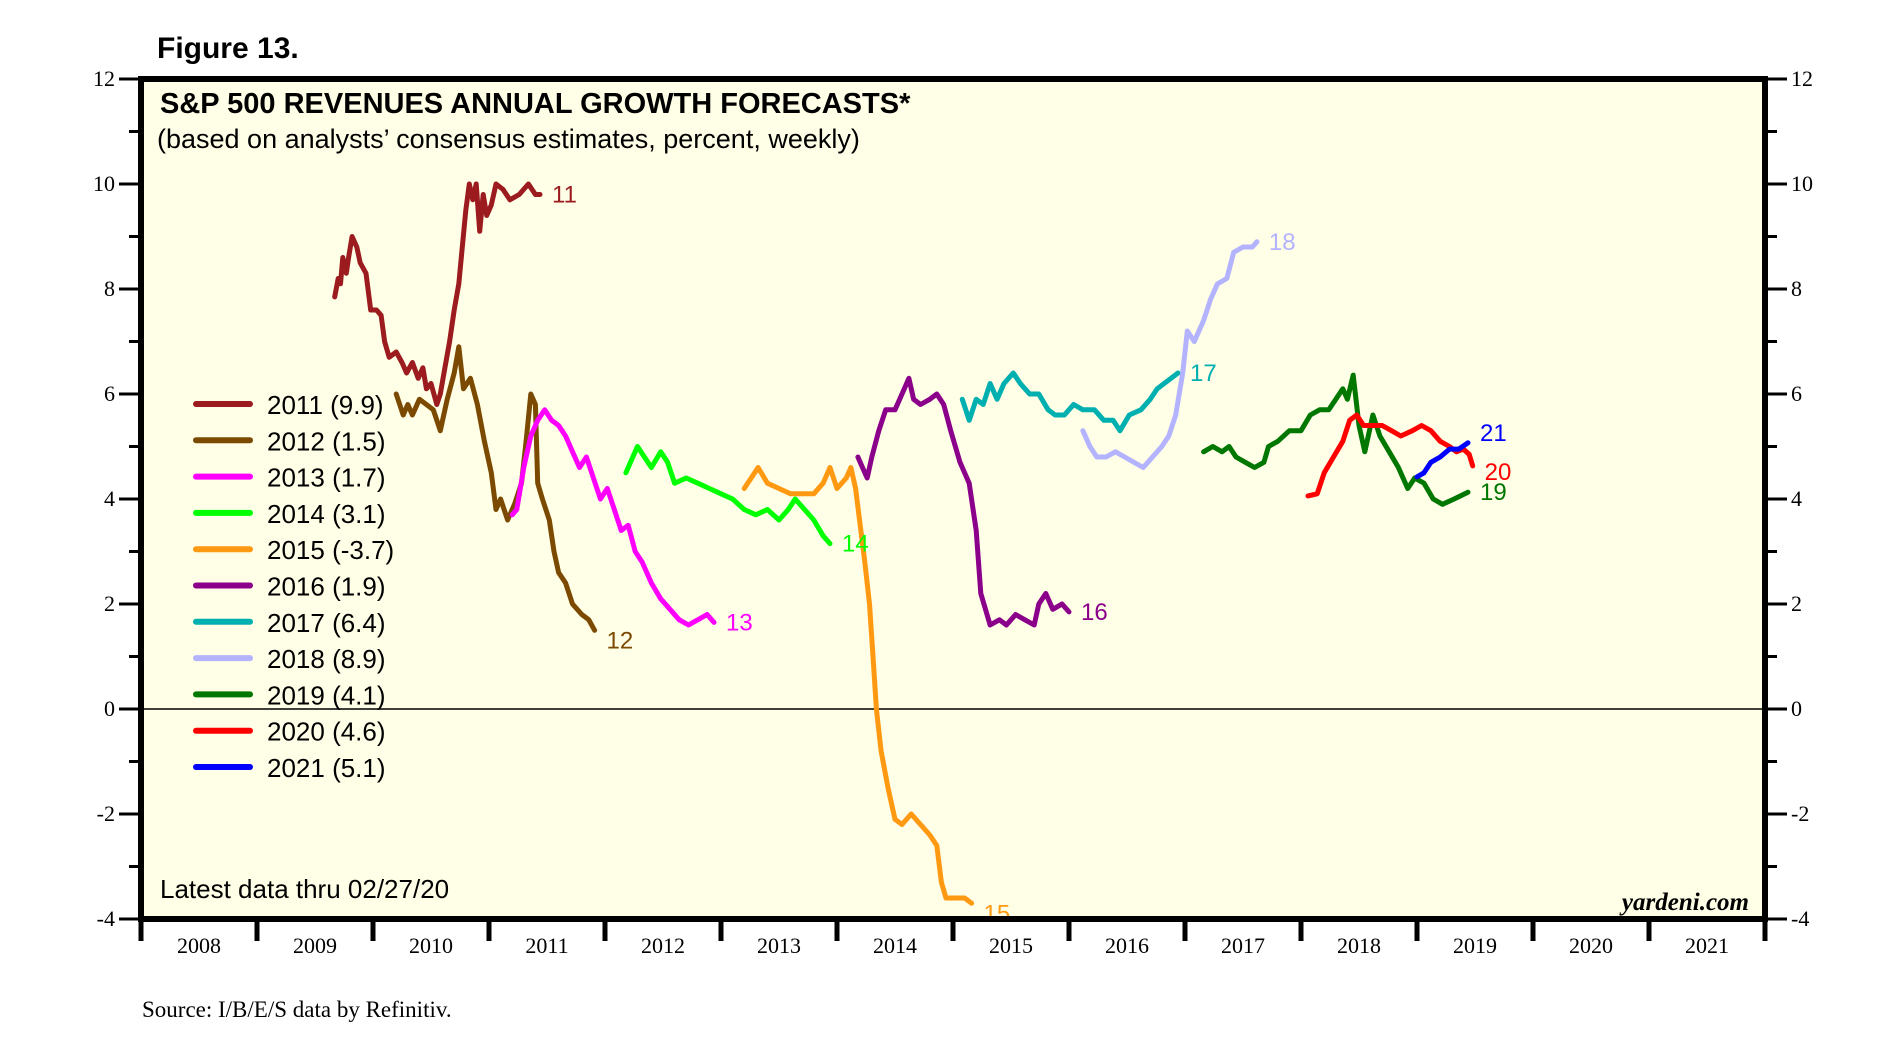  What do you see at coordinates (858, 685) in the screenshot?
I see `series-line-2015` at bounding box center [858, 685].